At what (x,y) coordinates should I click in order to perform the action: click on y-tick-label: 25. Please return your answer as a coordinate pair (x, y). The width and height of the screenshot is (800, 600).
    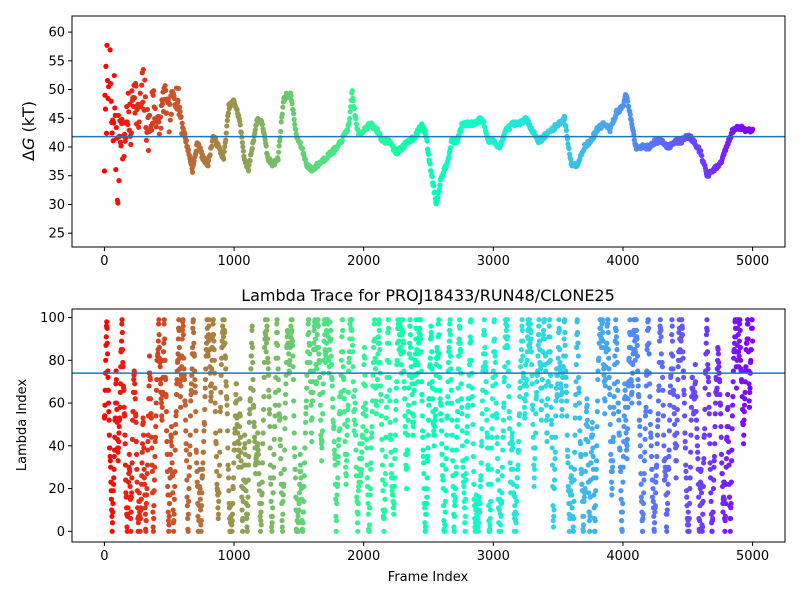
    Looking at the image, I should click on (56, 234).